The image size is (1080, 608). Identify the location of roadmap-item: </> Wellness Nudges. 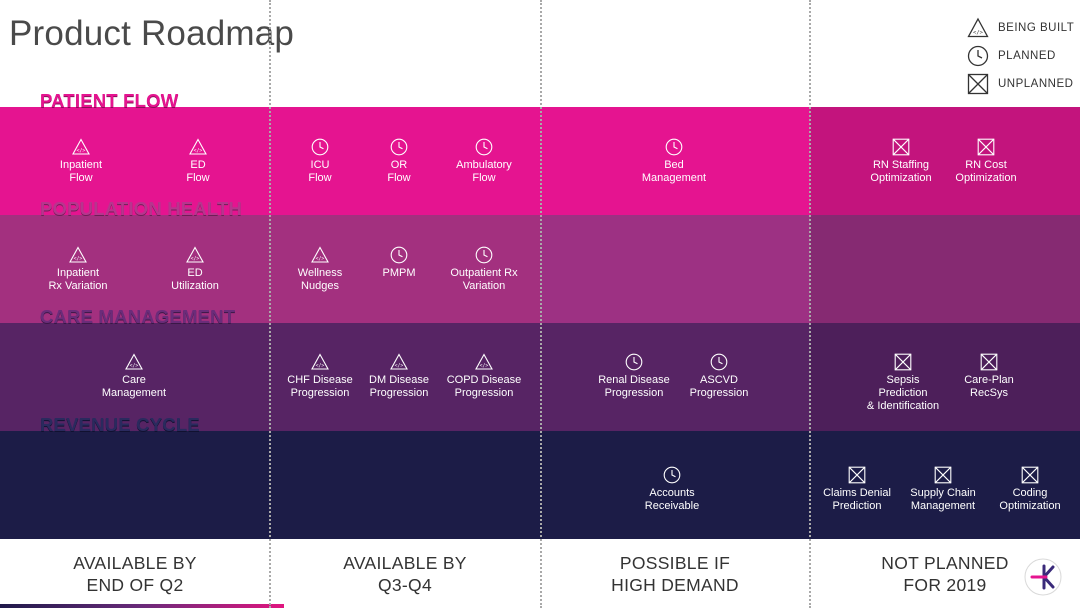
(320, 269).